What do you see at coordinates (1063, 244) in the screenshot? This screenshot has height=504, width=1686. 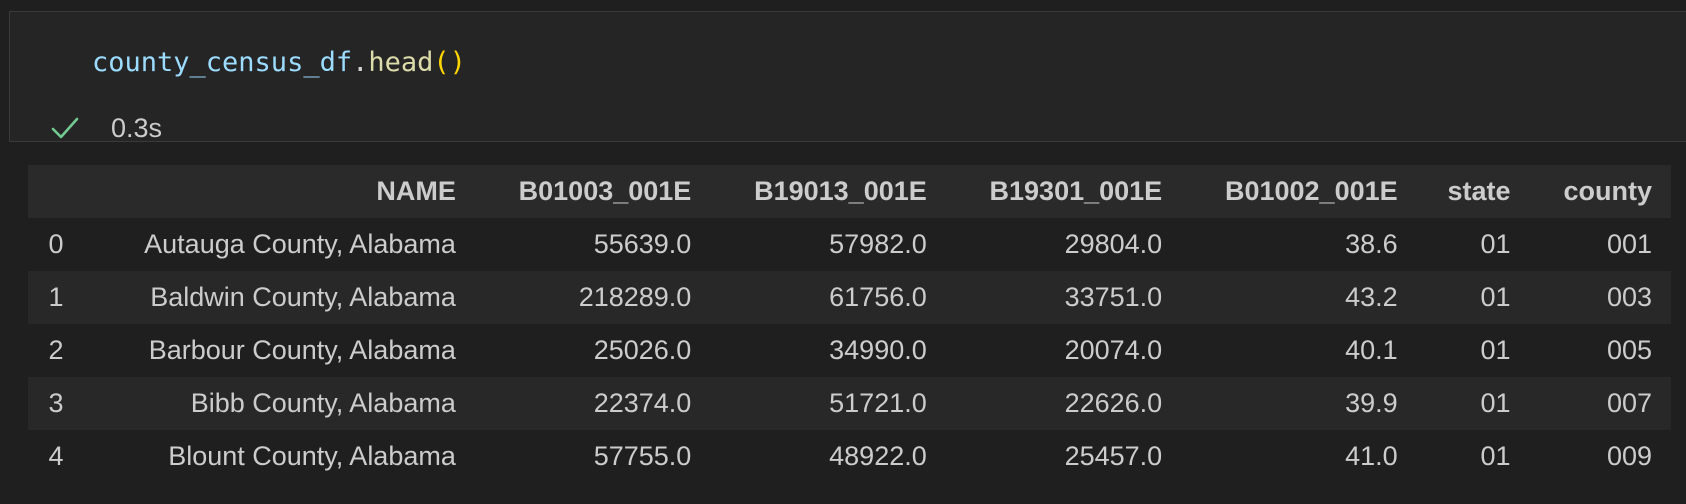 I see `table-cell: 29804.0` at bounding box center [1063, 244].